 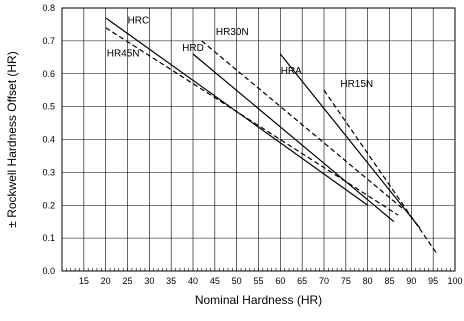 I want to click on x-tick-label: 30, so click(x=149, y=281).